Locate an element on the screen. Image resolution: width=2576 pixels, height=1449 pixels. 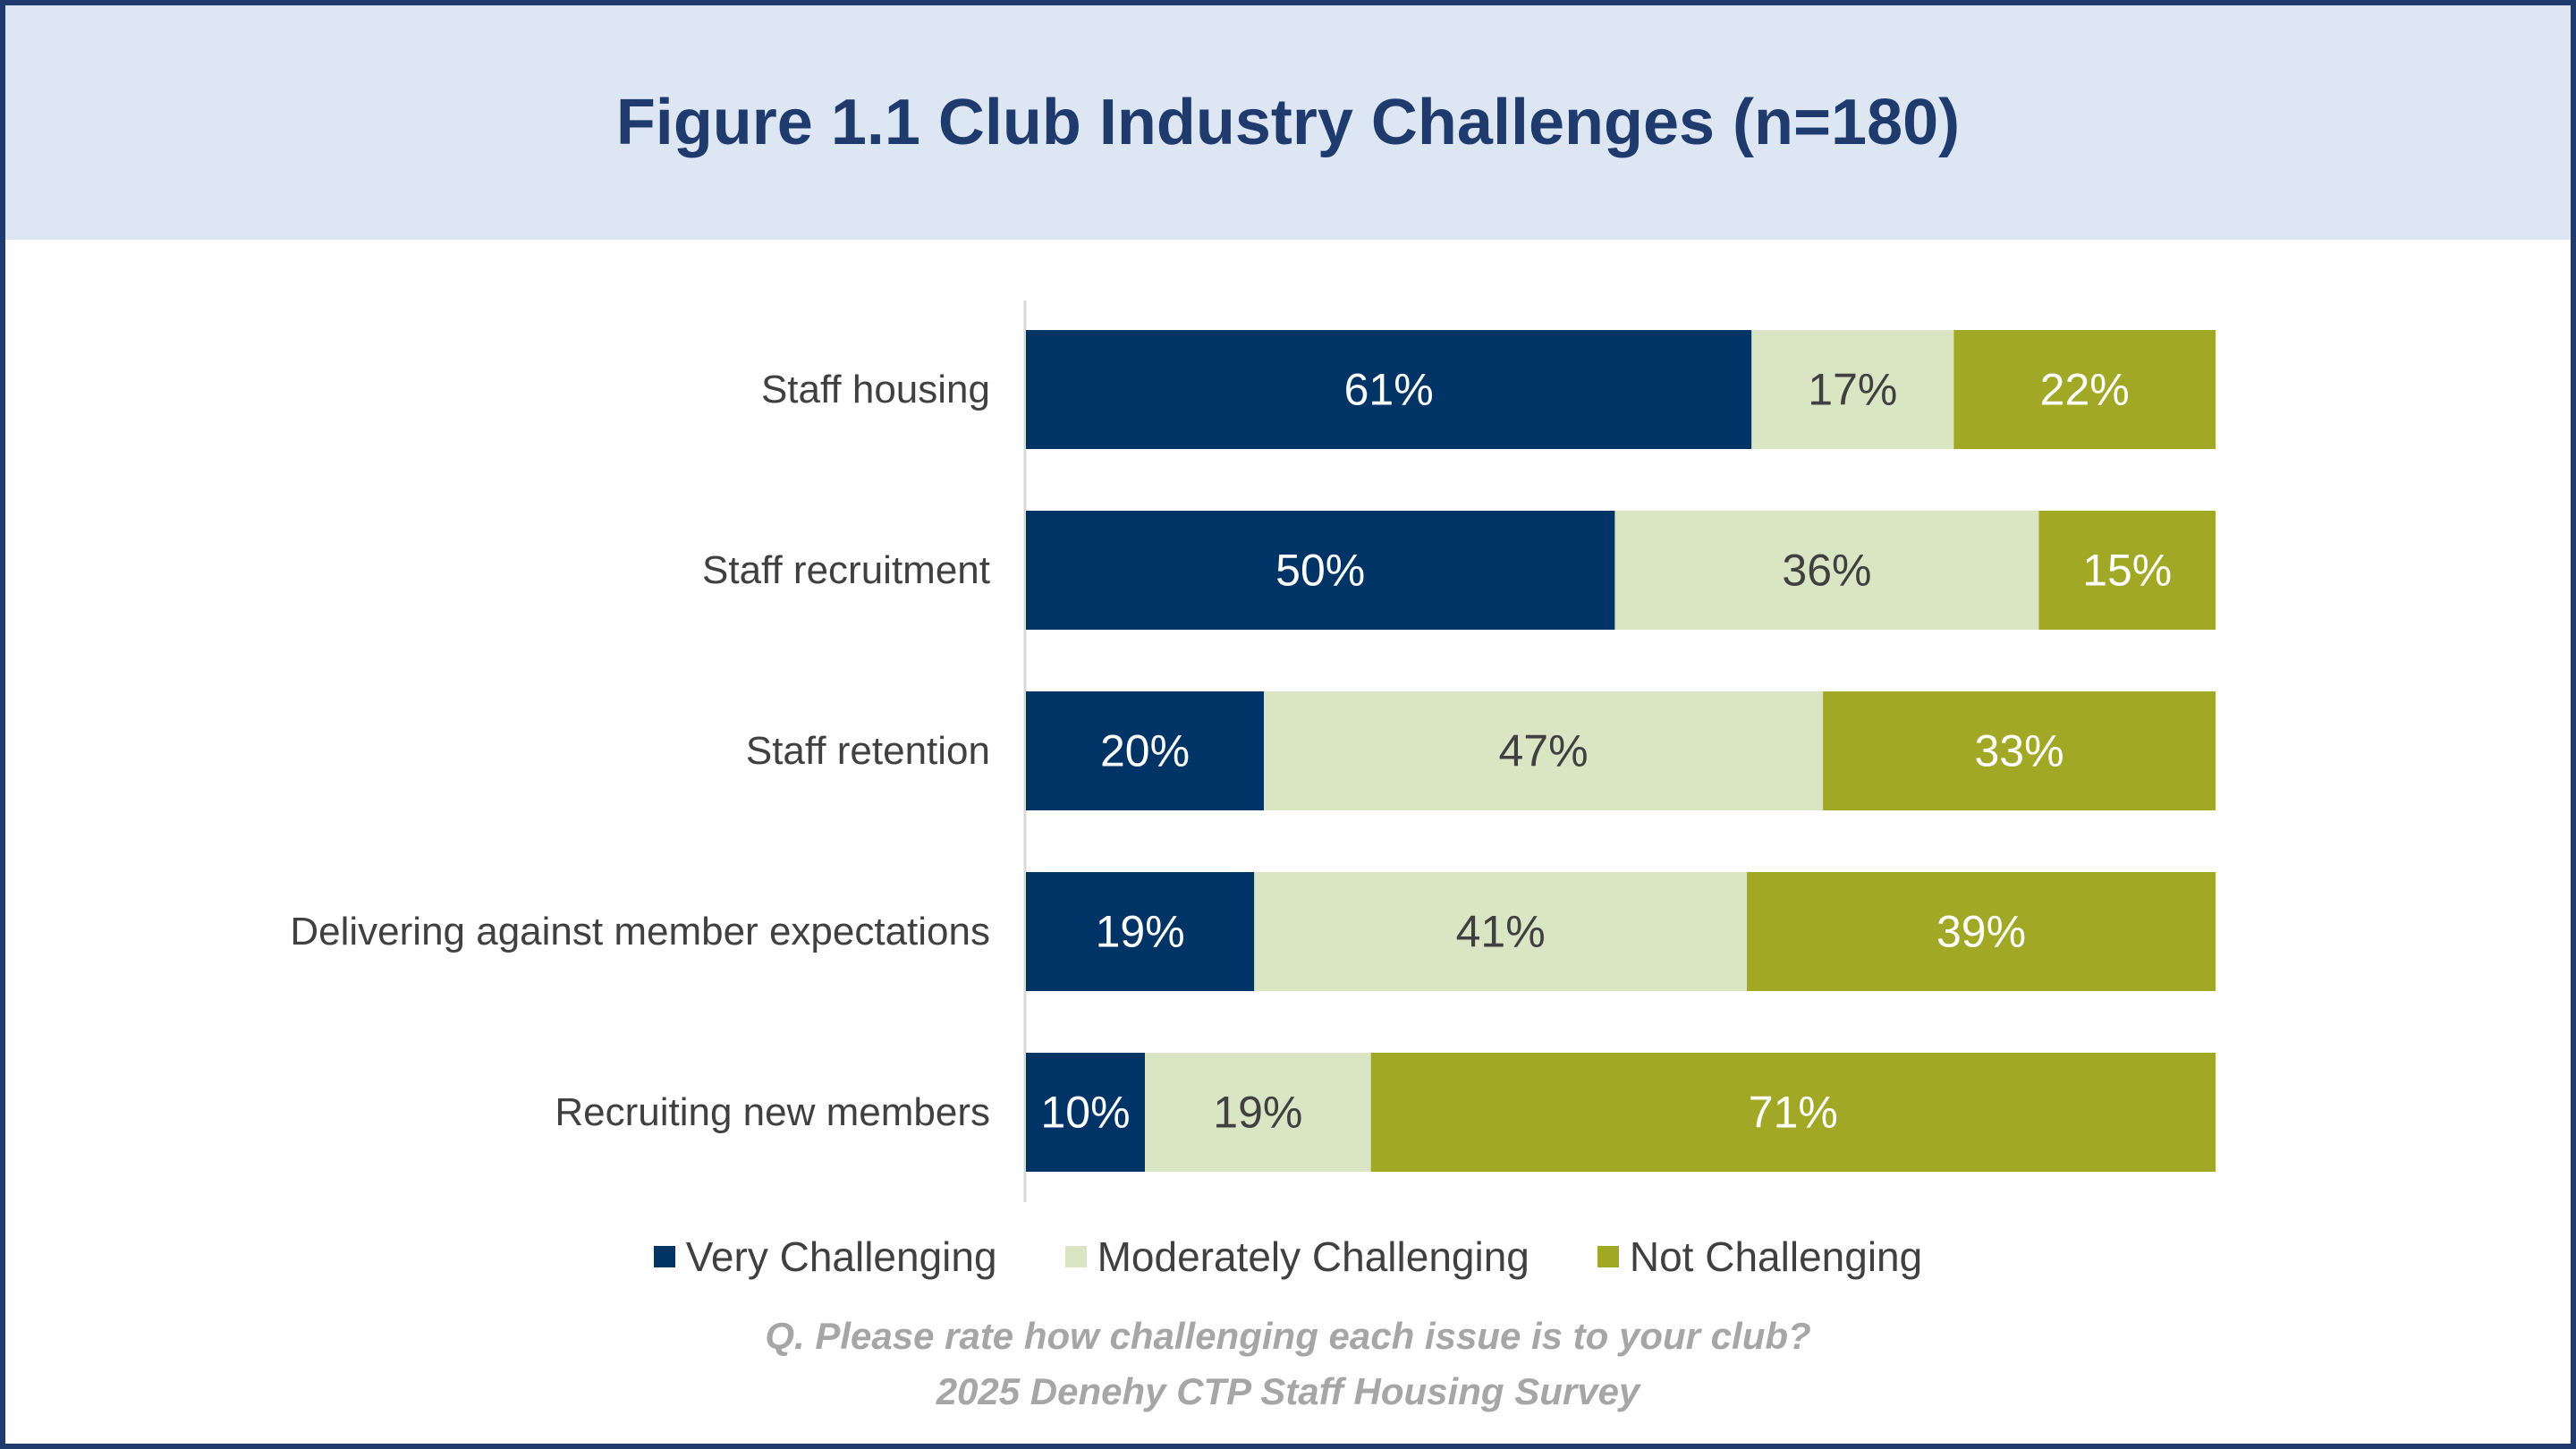
survey-source: 2025 Denehy CTP Staff Housing Survey is located at coordinates (1288, 1391).